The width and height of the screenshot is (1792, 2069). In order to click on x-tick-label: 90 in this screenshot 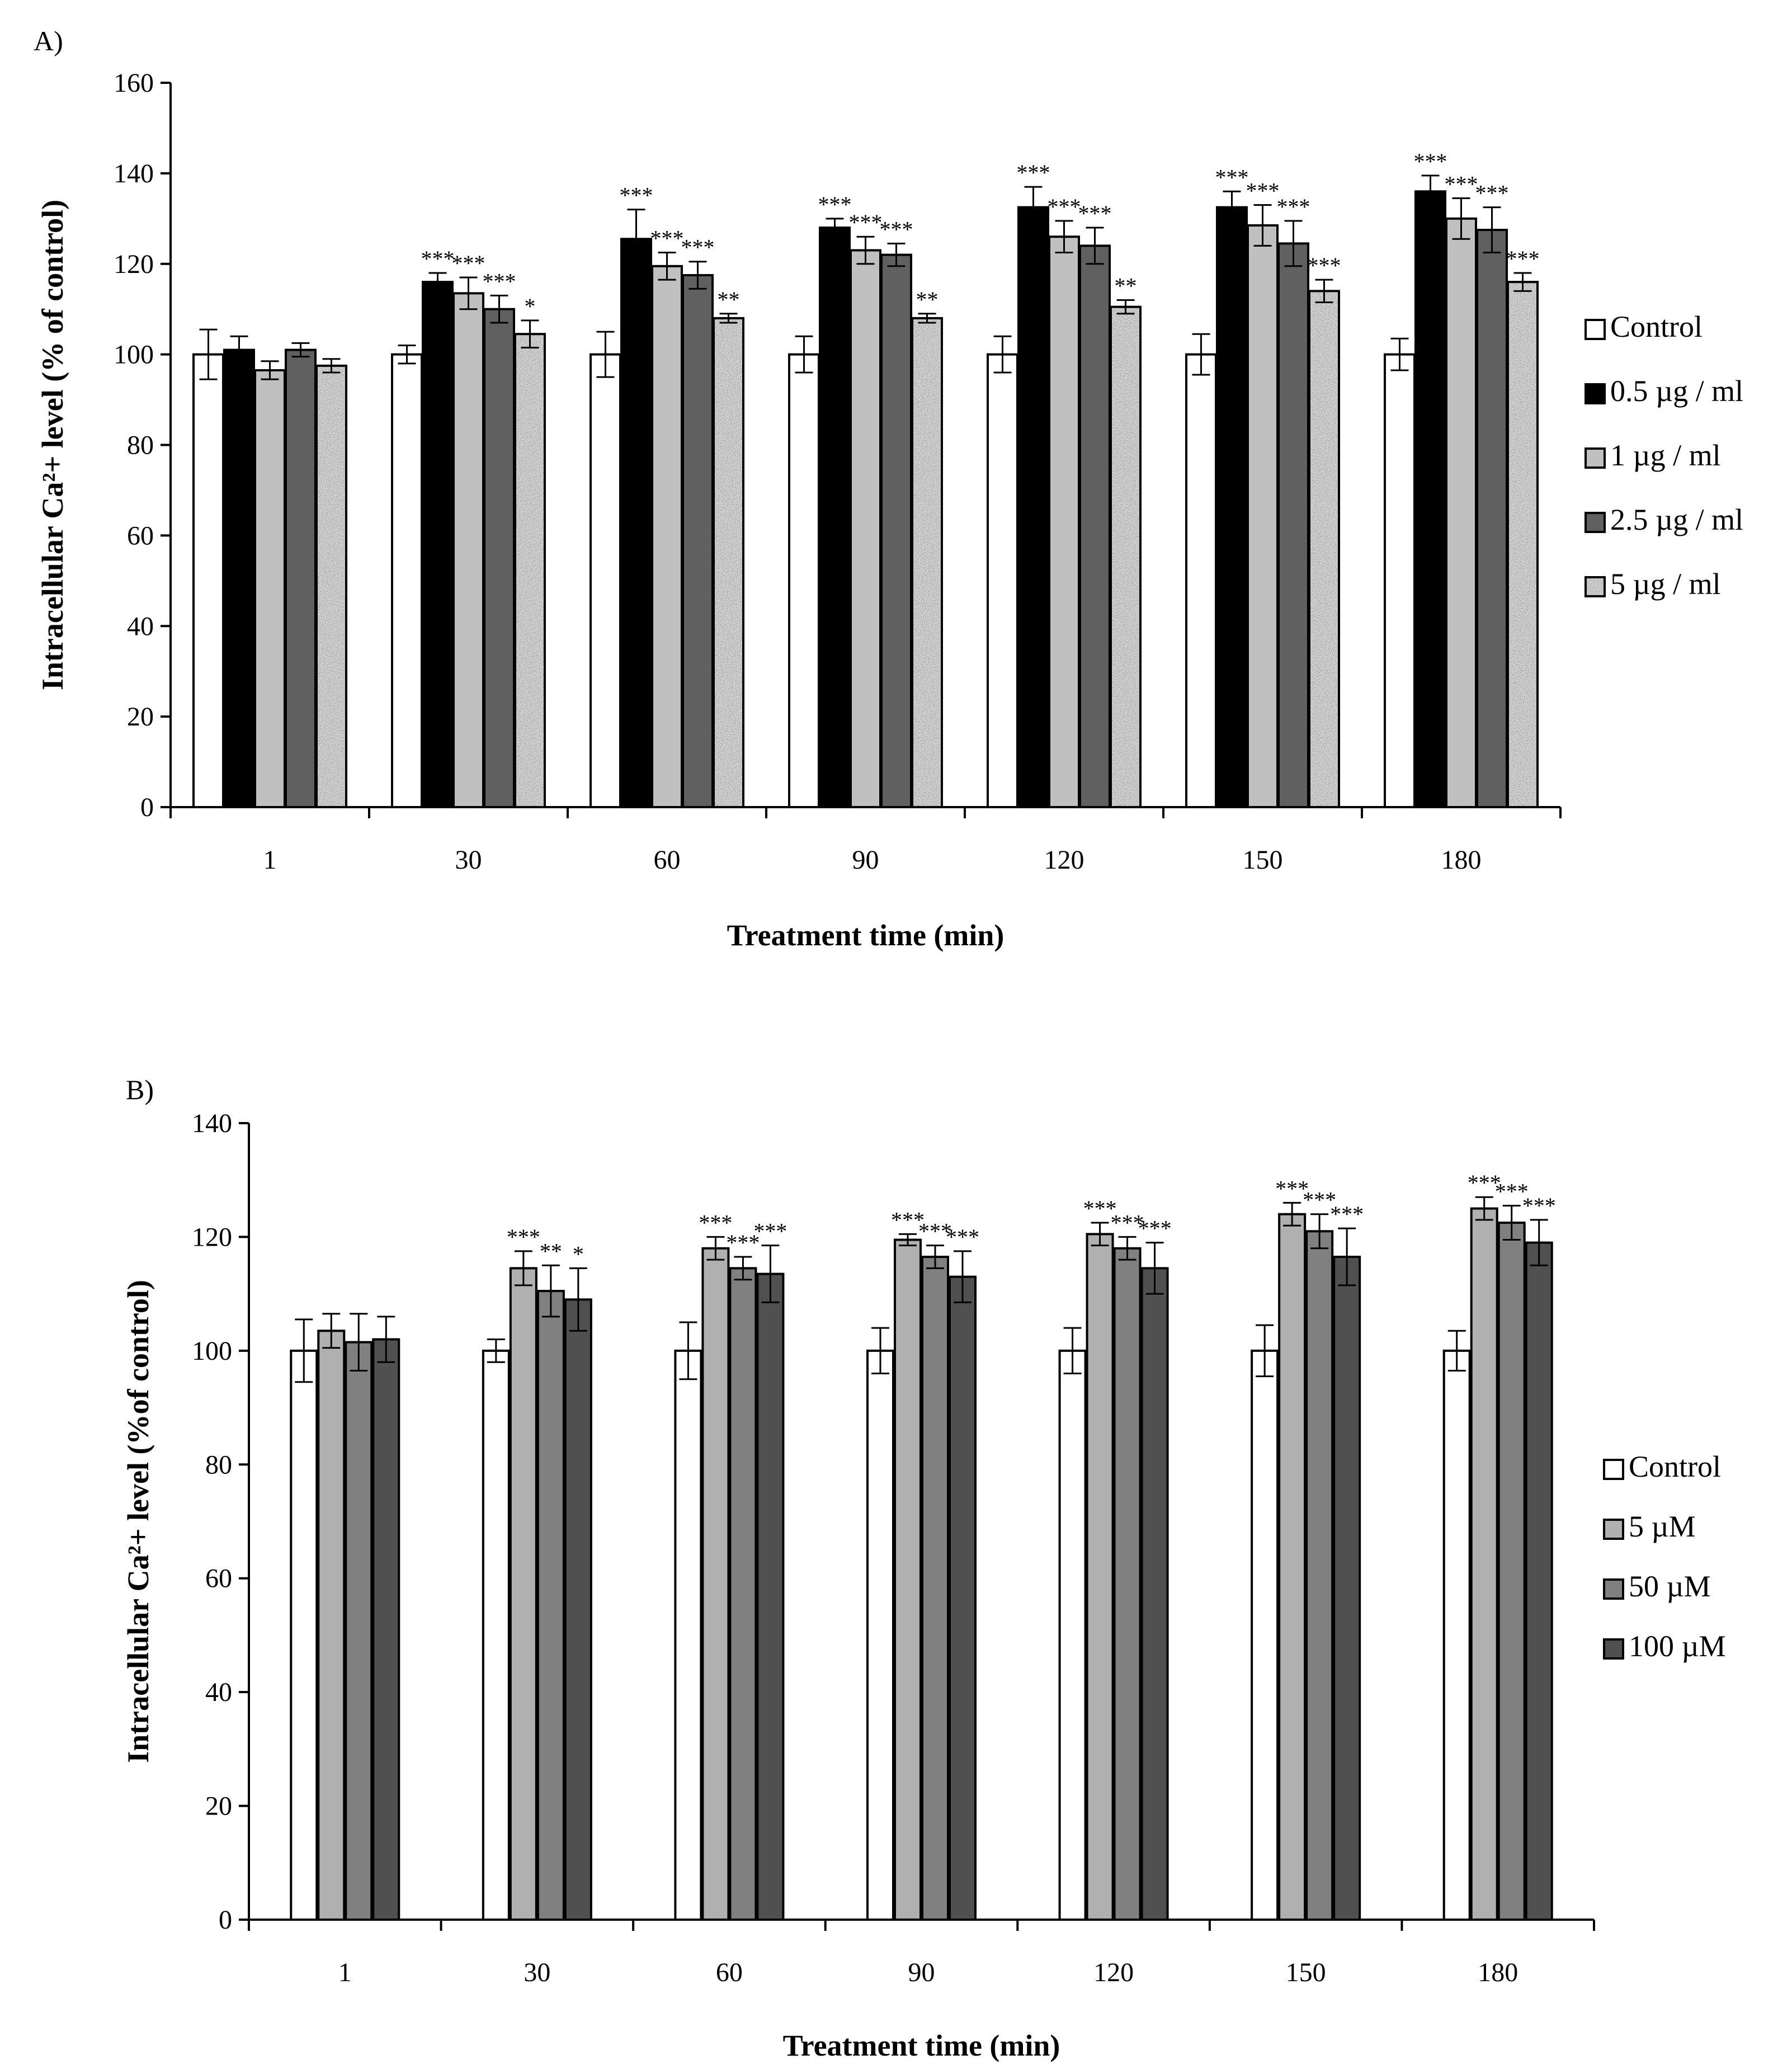, I will do `click(866, 860)`.